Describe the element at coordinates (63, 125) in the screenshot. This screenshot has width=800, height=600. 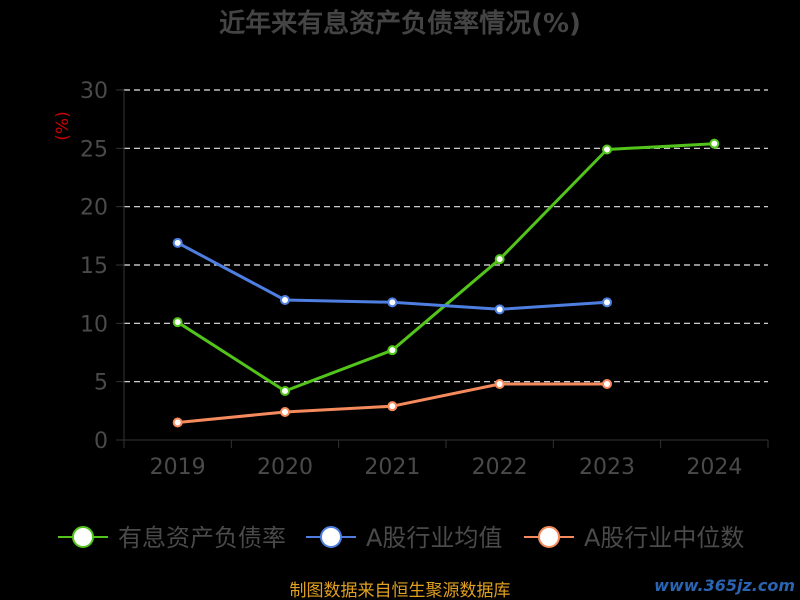
I see `y-axis-label: (%)` at that location.